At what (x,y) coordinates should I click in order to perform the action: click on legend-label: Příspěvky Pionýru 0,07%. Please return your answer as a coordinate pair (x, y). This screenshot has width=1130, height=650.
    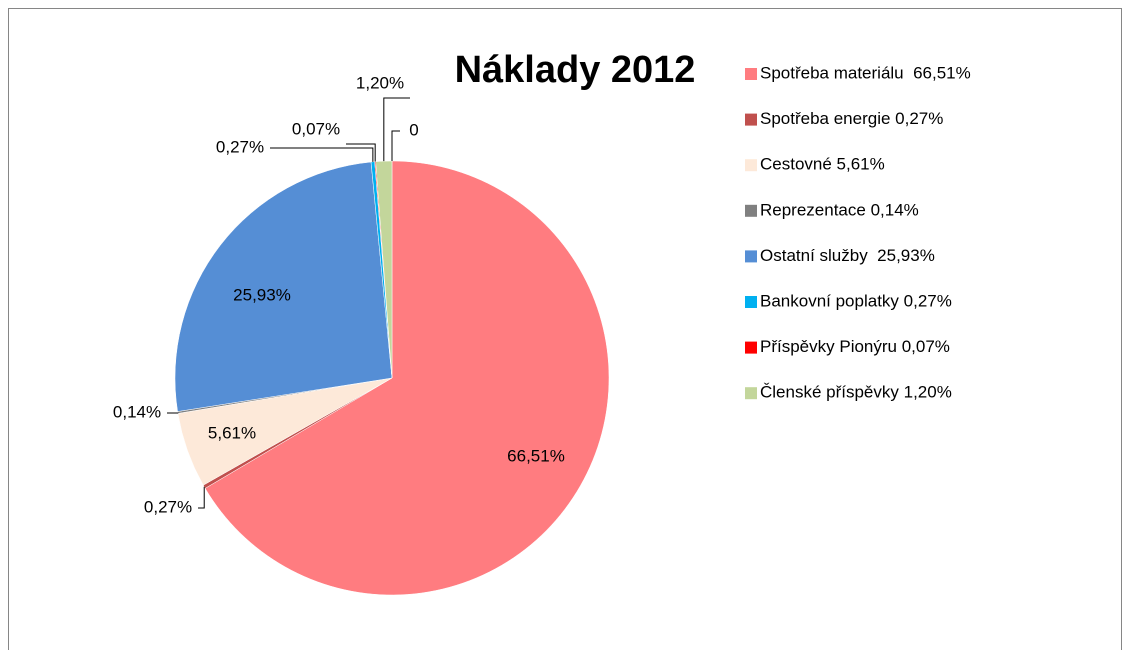
    Looking at the image, I should click on (855, 346).